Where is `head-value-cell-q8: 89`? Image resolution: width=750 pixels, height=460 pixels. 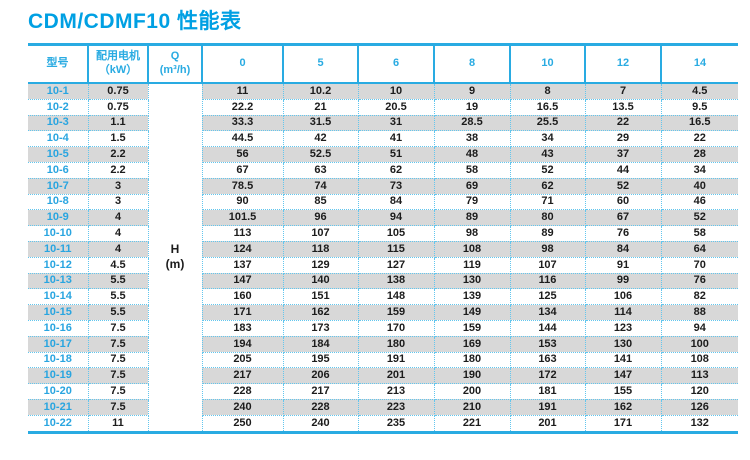 head-value-cell-q8: 89 is located at coordinates (472, 218).